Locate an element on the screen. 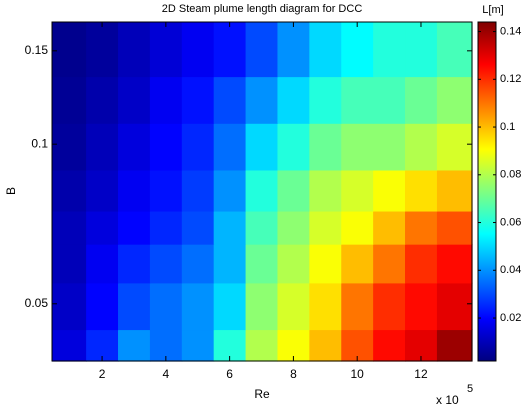 This screenshot has width=529, height=407. chart-title: 2D Steam plume length diagram for DCC is located at coordinates (262, 9).